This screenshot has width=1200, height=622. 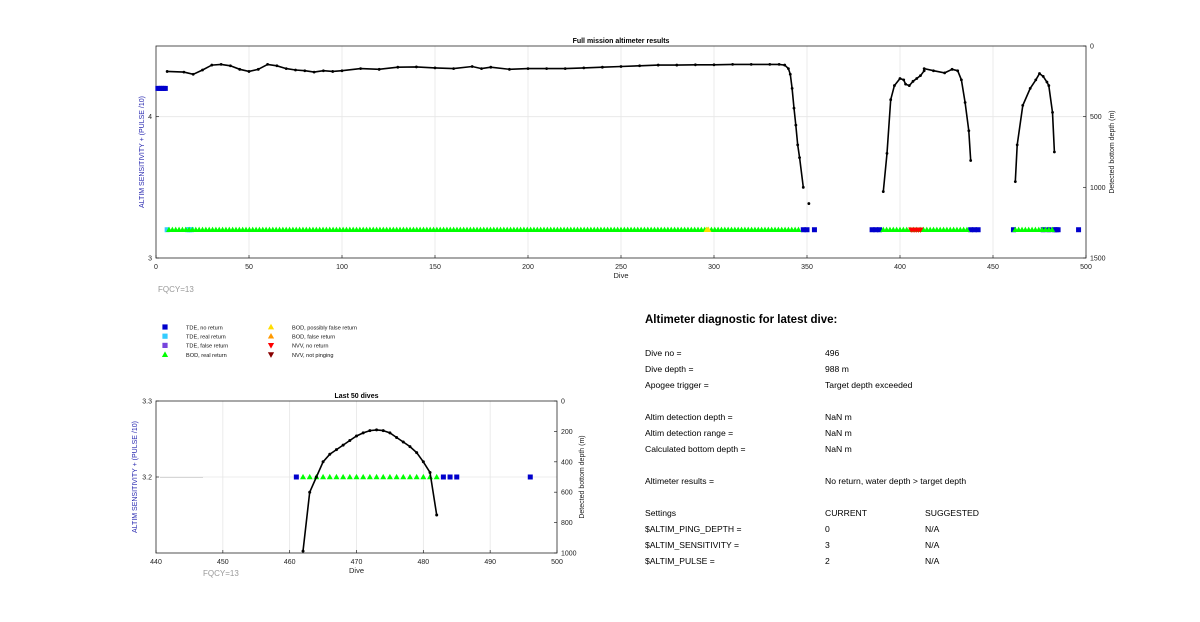 I want to click on last-50-ytick-left-label: 3.3, so click(x=147, y=402).